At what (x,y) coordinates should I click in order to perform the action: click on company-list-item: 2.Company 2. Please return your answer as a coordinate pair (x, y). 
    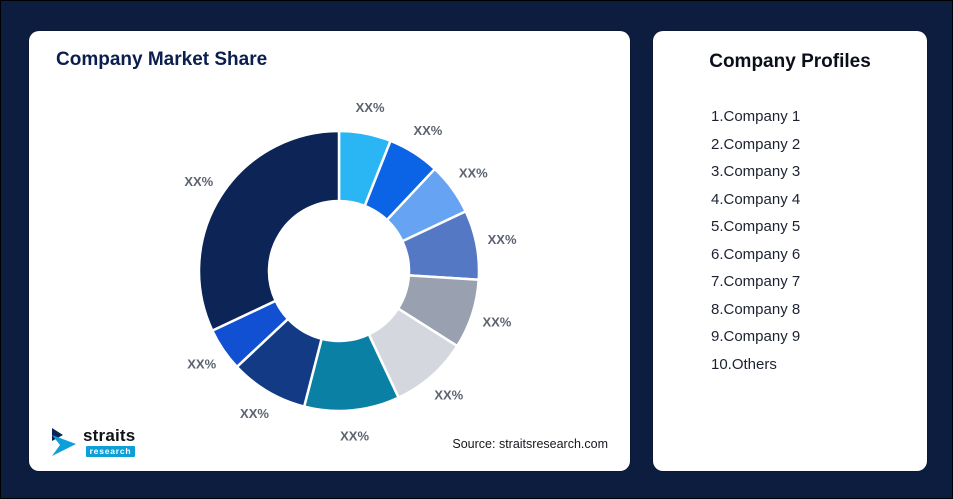
    Looking at the image, I should click on (756, 144).